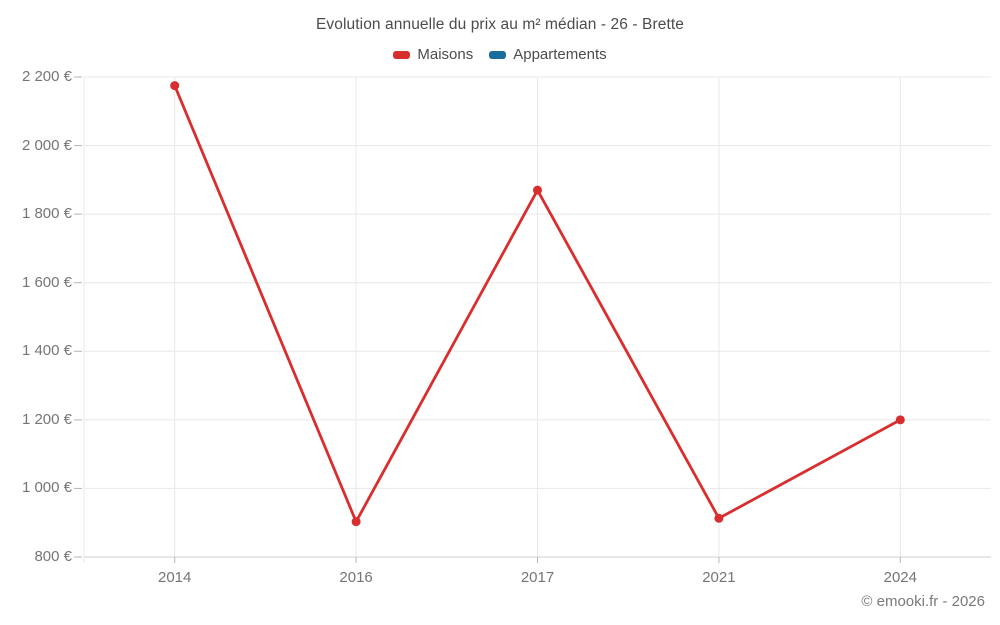 This screenshot has height=625, width=1000. What do you see at coordinates (175, 577) in the screenshot?
I see `x-axis-label: 2014` at bounding box center [175, 577].